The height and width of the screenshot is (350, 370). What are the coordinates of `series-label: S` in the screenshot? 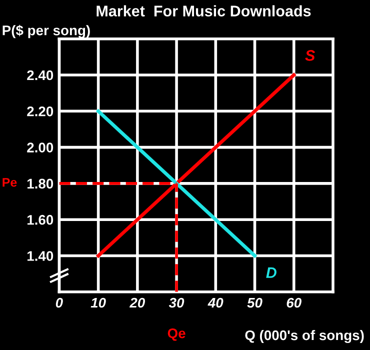 It's located at (310, 55).